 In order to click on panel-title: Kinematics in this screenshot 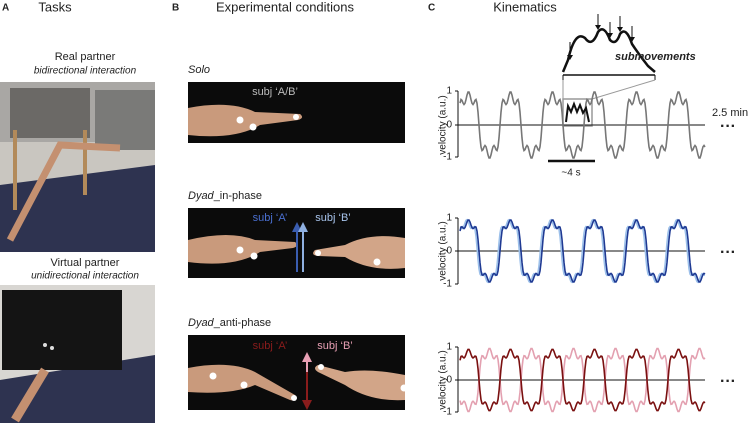, I will do `click(525, 7)`.